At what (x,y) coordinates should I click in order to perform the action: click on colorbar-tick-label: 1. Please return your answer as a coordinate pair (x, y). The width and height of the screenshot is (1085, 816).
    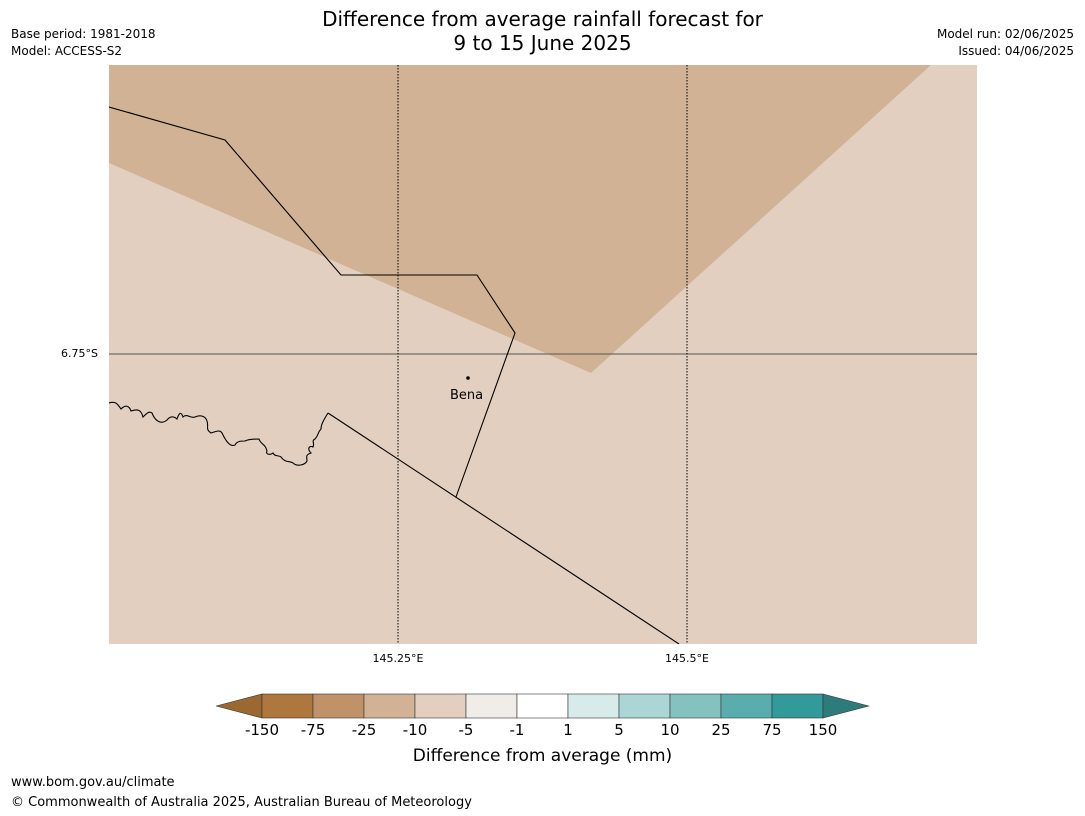
    Looking at the image, I should click on (568, 730).